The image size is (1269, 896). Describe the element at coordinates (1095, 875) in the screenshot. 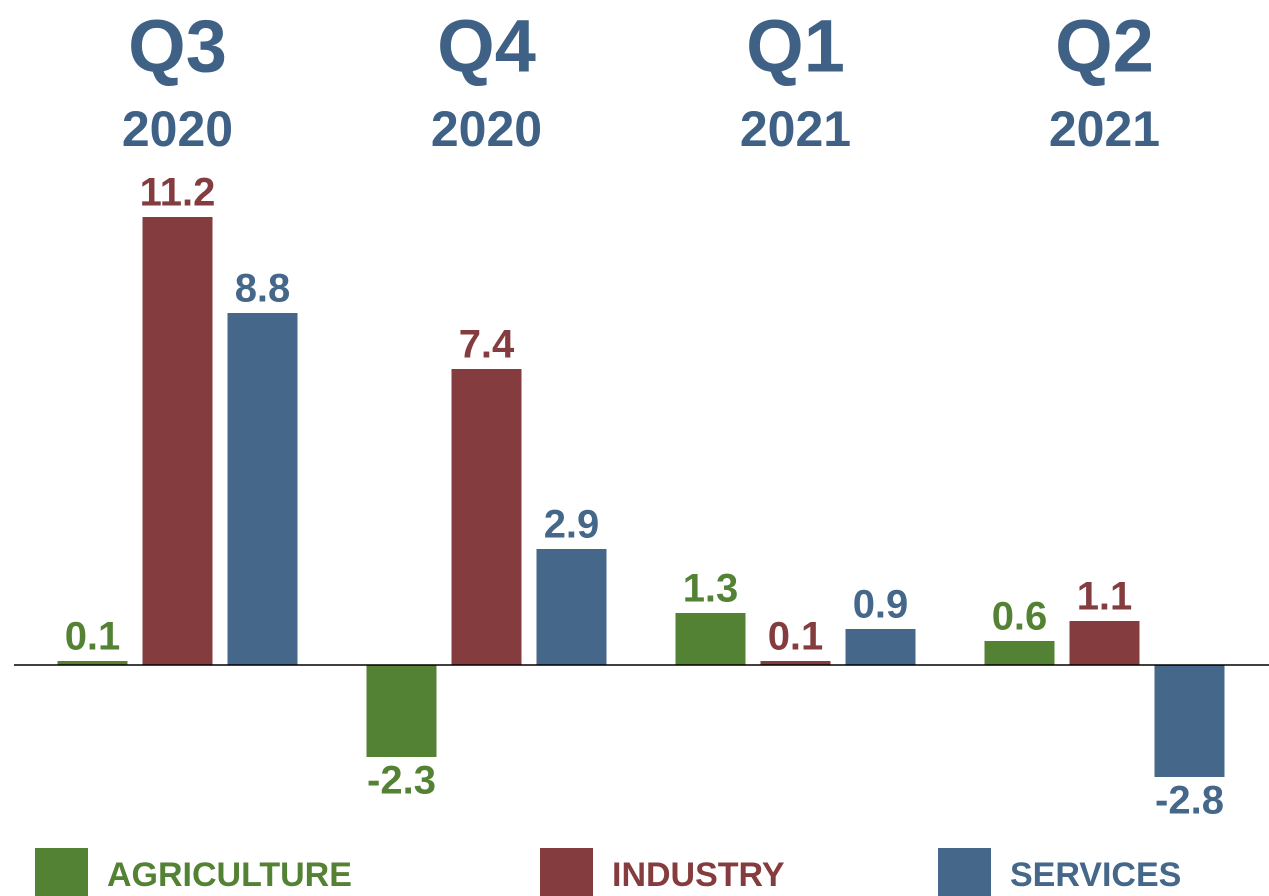

I see `legend-label: SERVICES` at that location.